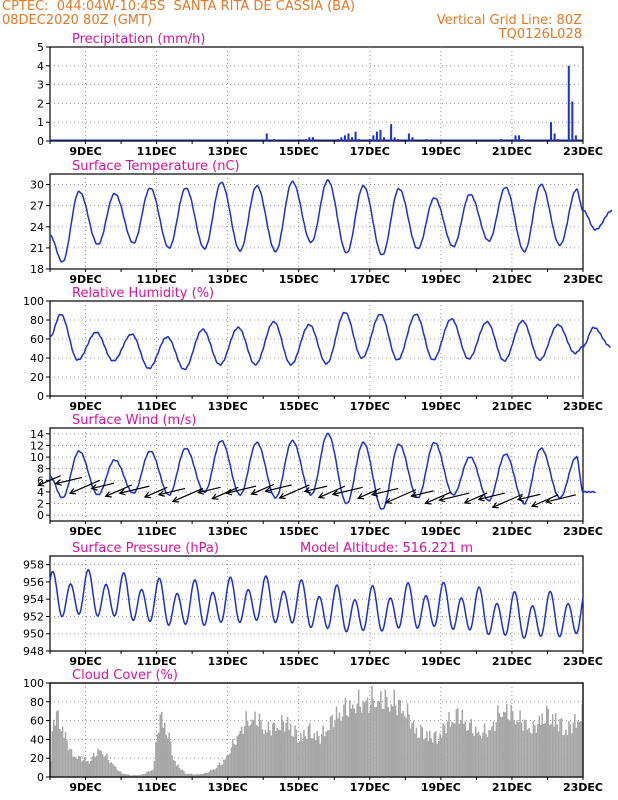  What do you see at coordinates (40, 122) in the screenshot?
I see `precip-ytick-label: 1` at bounding box center [40, 122].